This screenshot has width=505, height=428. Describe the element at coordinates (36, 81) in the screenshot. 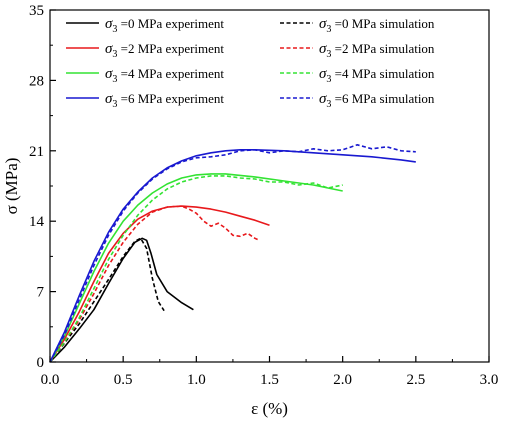

I see `y-tick-label: 28` at that location.